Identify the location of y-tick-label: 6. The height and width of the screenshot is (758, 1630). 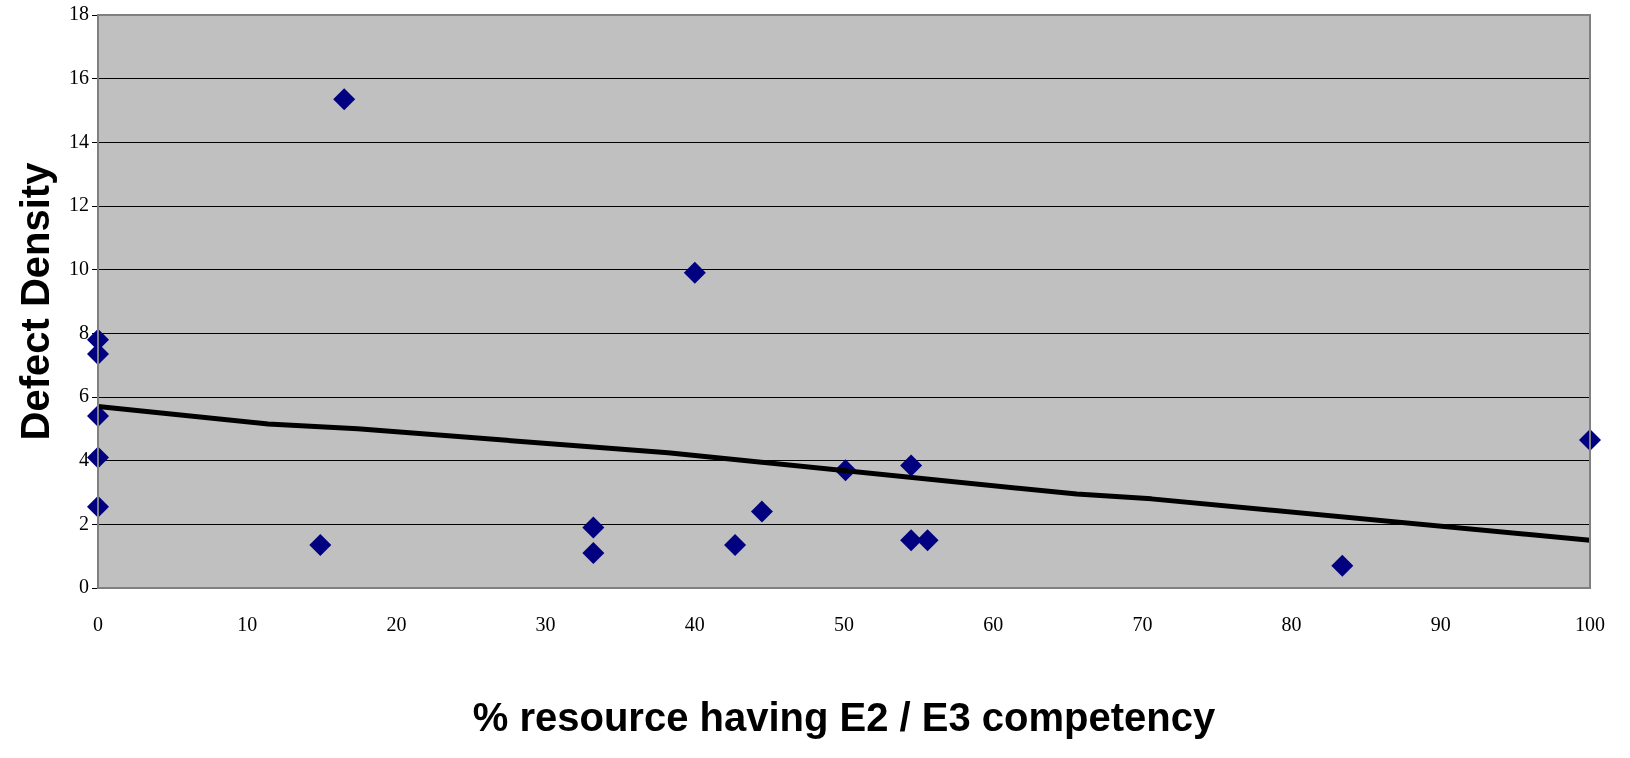
(84, 395).